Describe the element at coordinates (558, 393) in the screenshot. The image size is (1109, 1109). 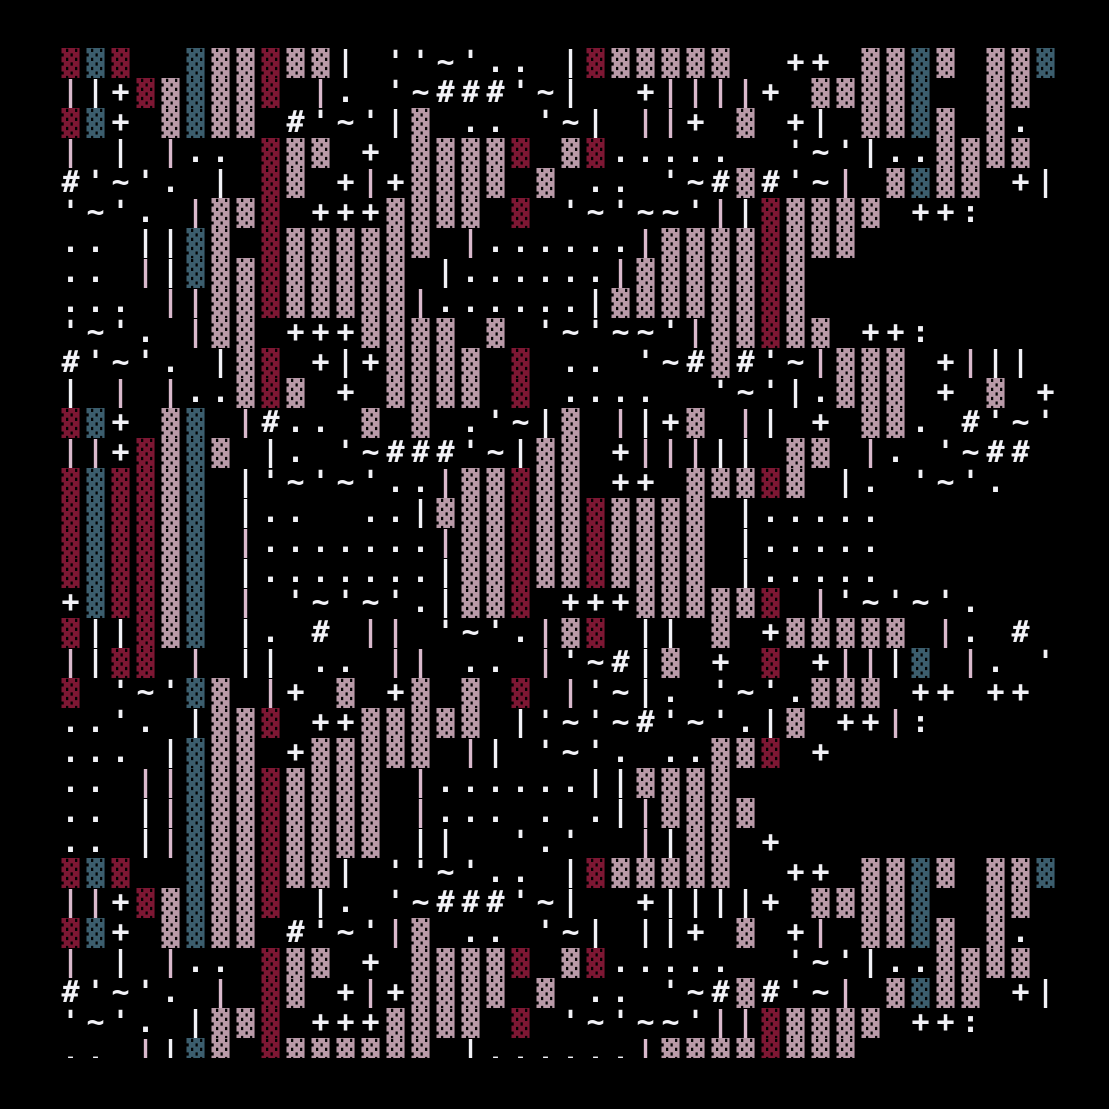
I see `ascii-row: | | |.. ▓ ▓ ▓ + ▓ ▓ ▓ ▓ ▓ .... ' ~ ' |. ▓ ▓ ▓ + ▓ +` at that location.